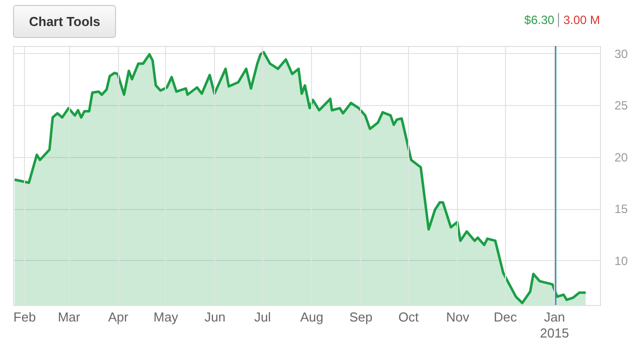 This screenshot has height=348, width=639. I want to click on y-tick-label: 25, so click(621, 105).